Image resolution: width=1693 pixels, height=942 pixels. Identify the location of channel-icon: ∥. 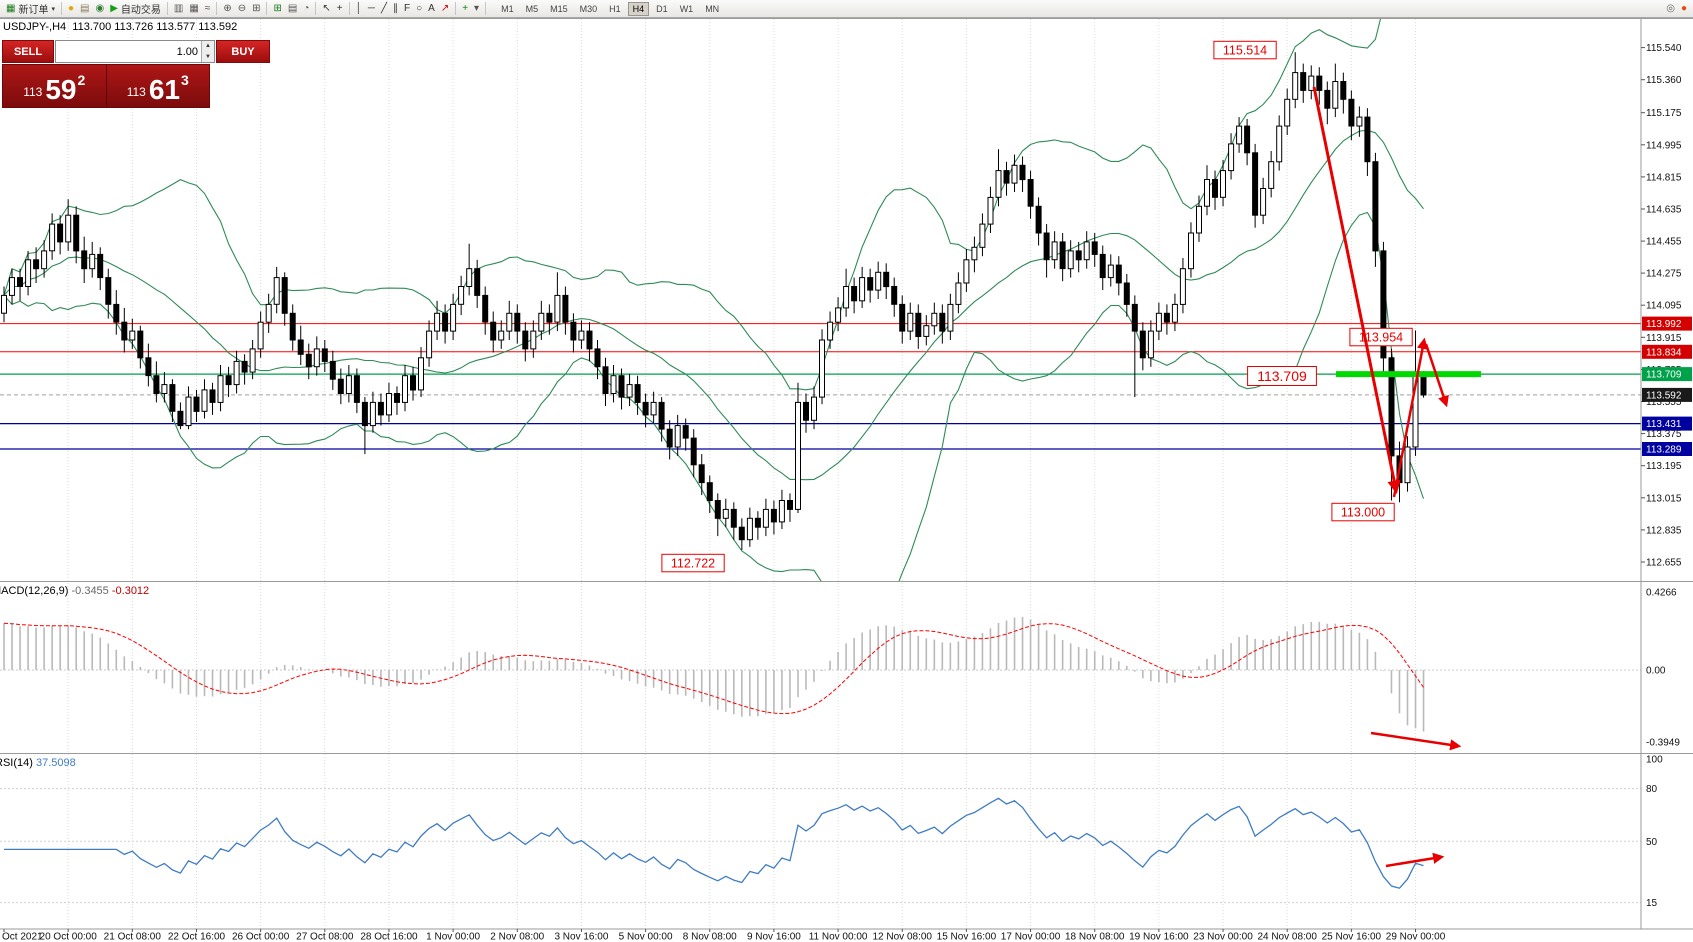
(395, 9).